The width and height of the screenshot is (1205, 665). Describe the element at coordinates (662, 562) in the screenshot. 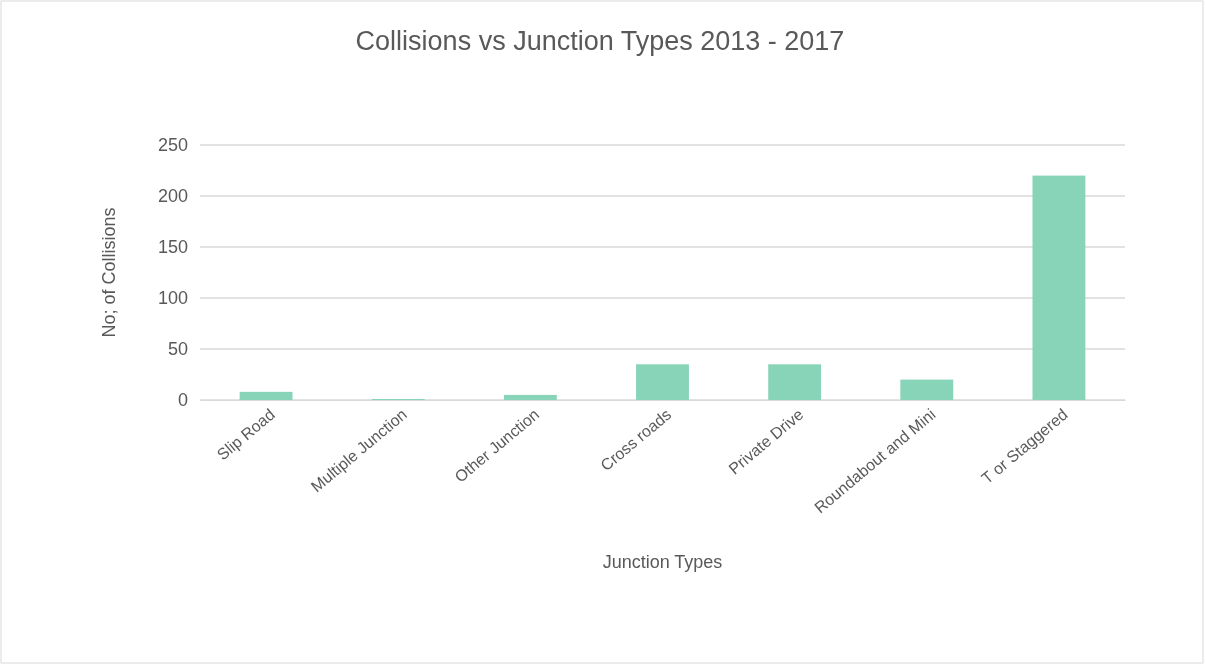

I see `x-axis-title: Junction Types` at that location.